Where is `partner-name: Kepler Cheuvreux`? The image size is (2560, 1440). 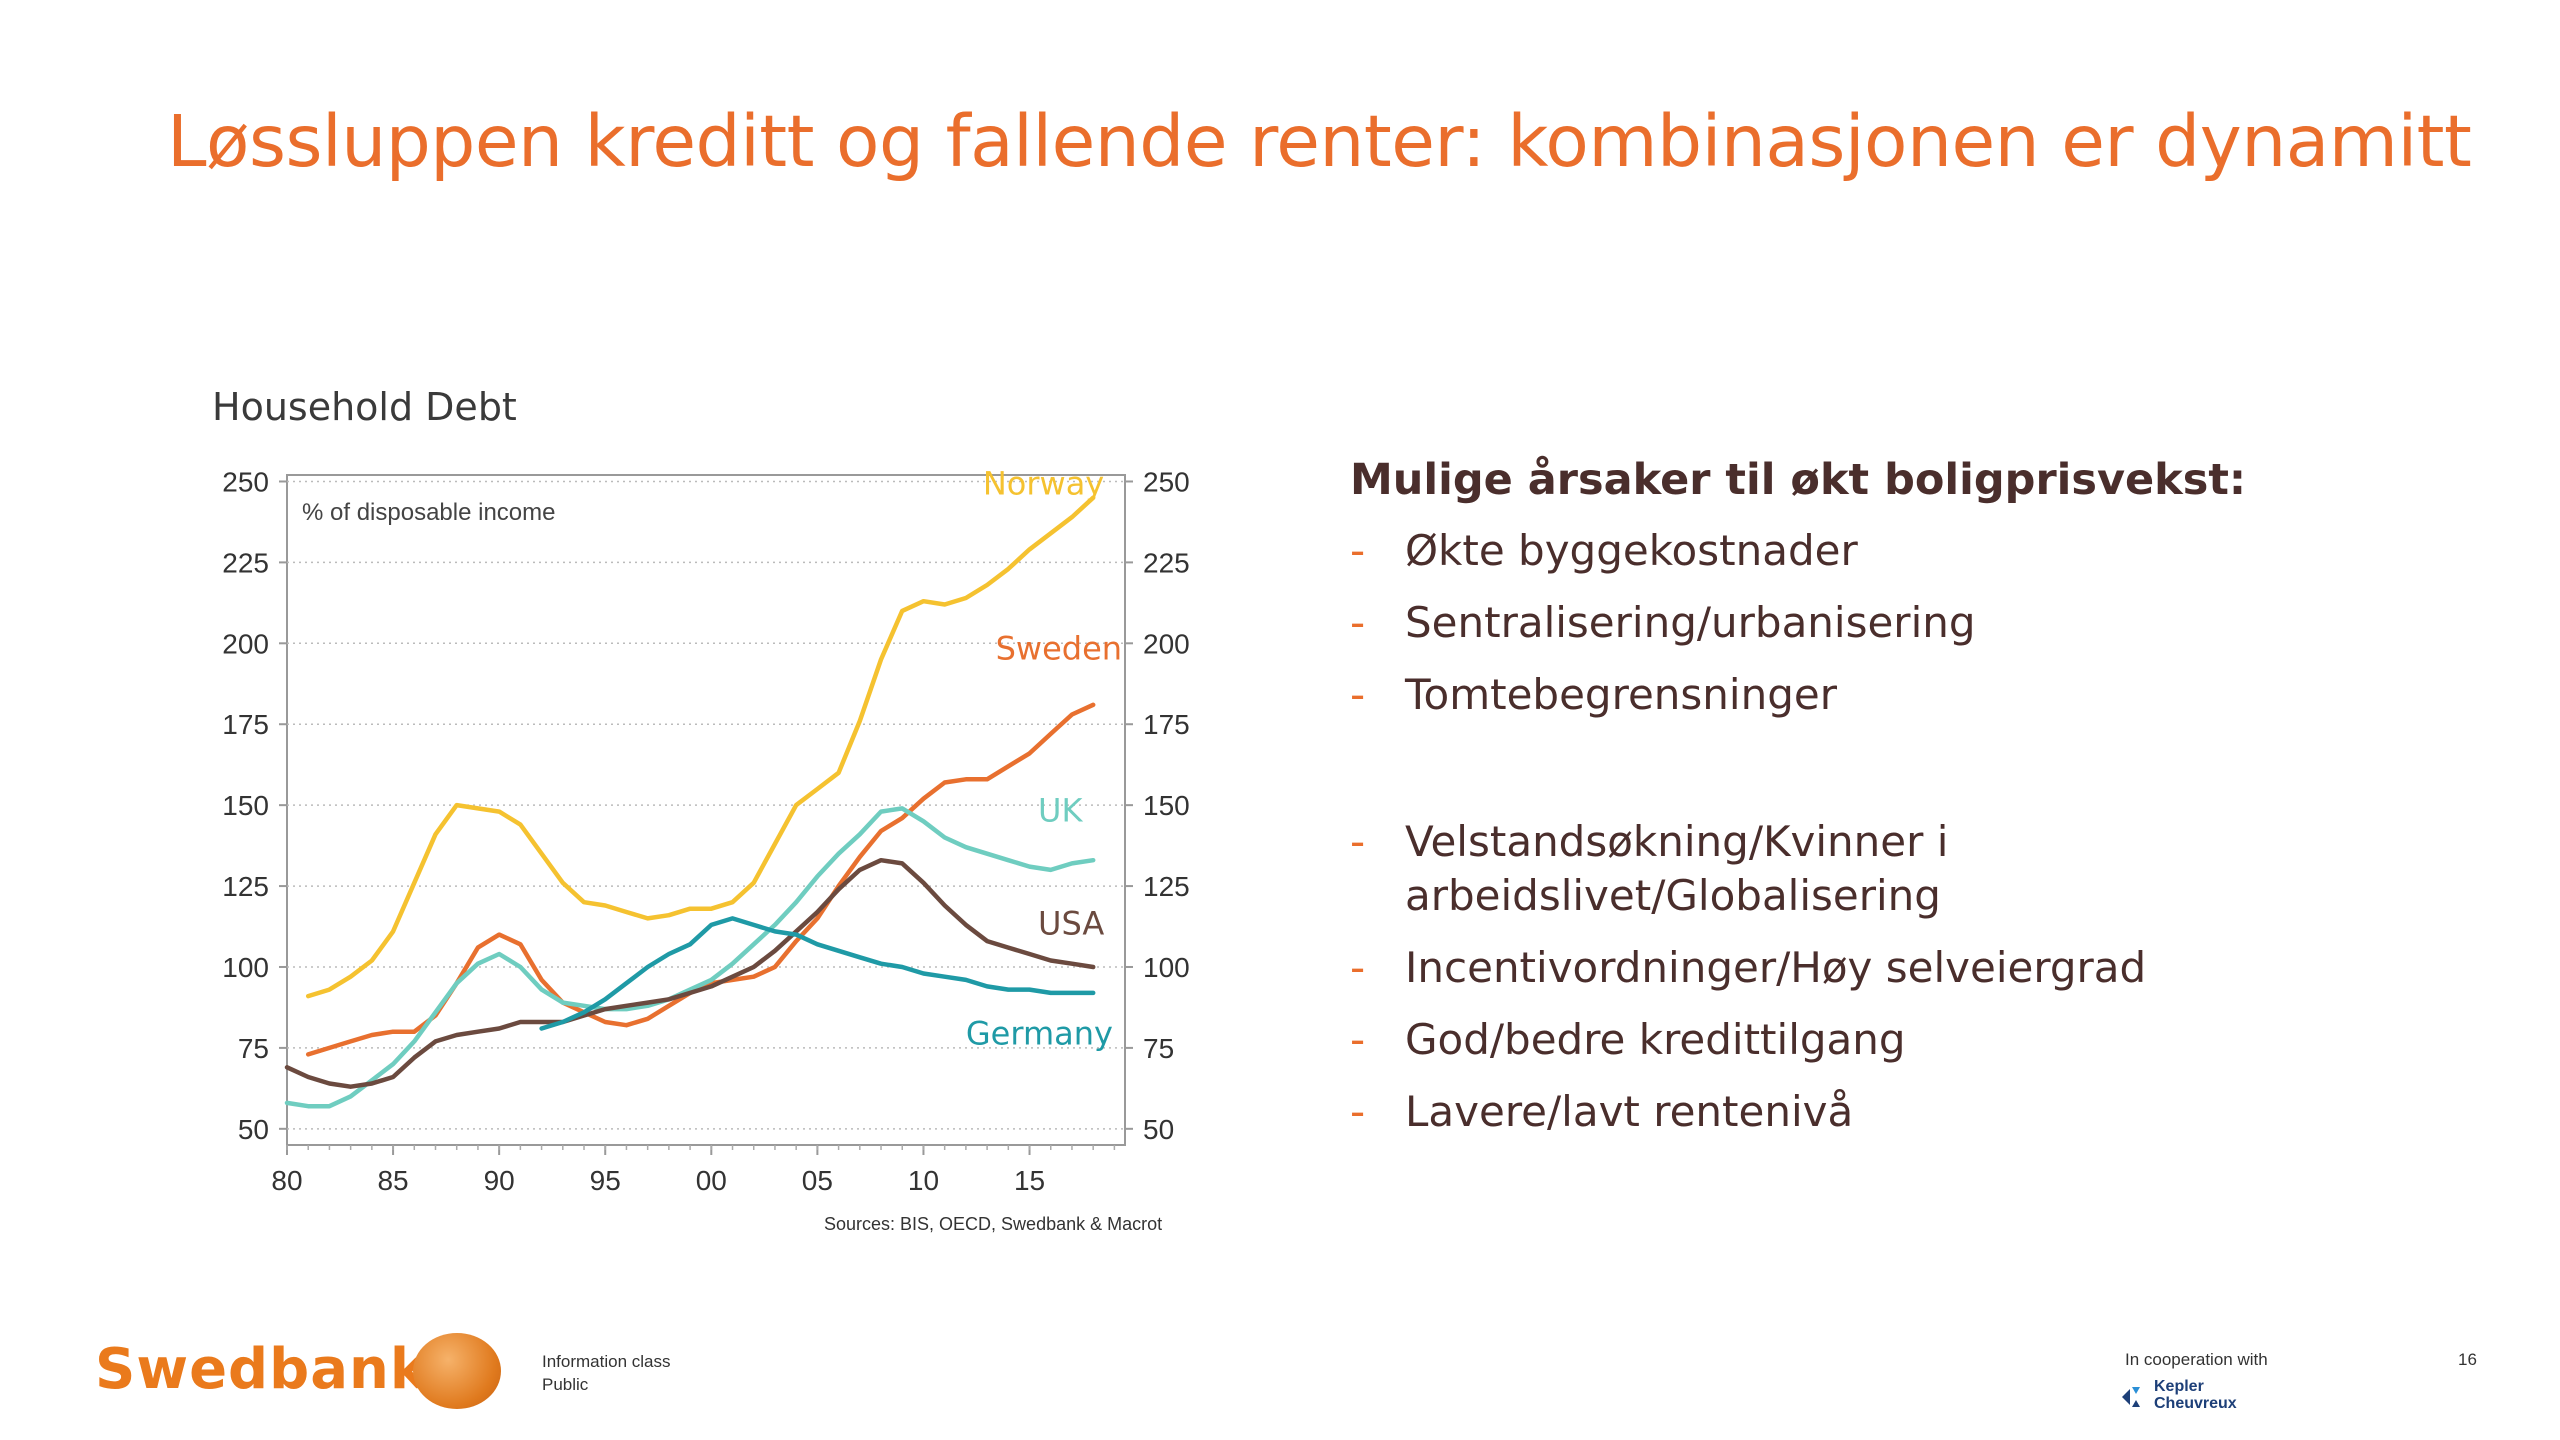
partner-name: Kepler Cheuvreux is located at coordinates (2195, 1395).